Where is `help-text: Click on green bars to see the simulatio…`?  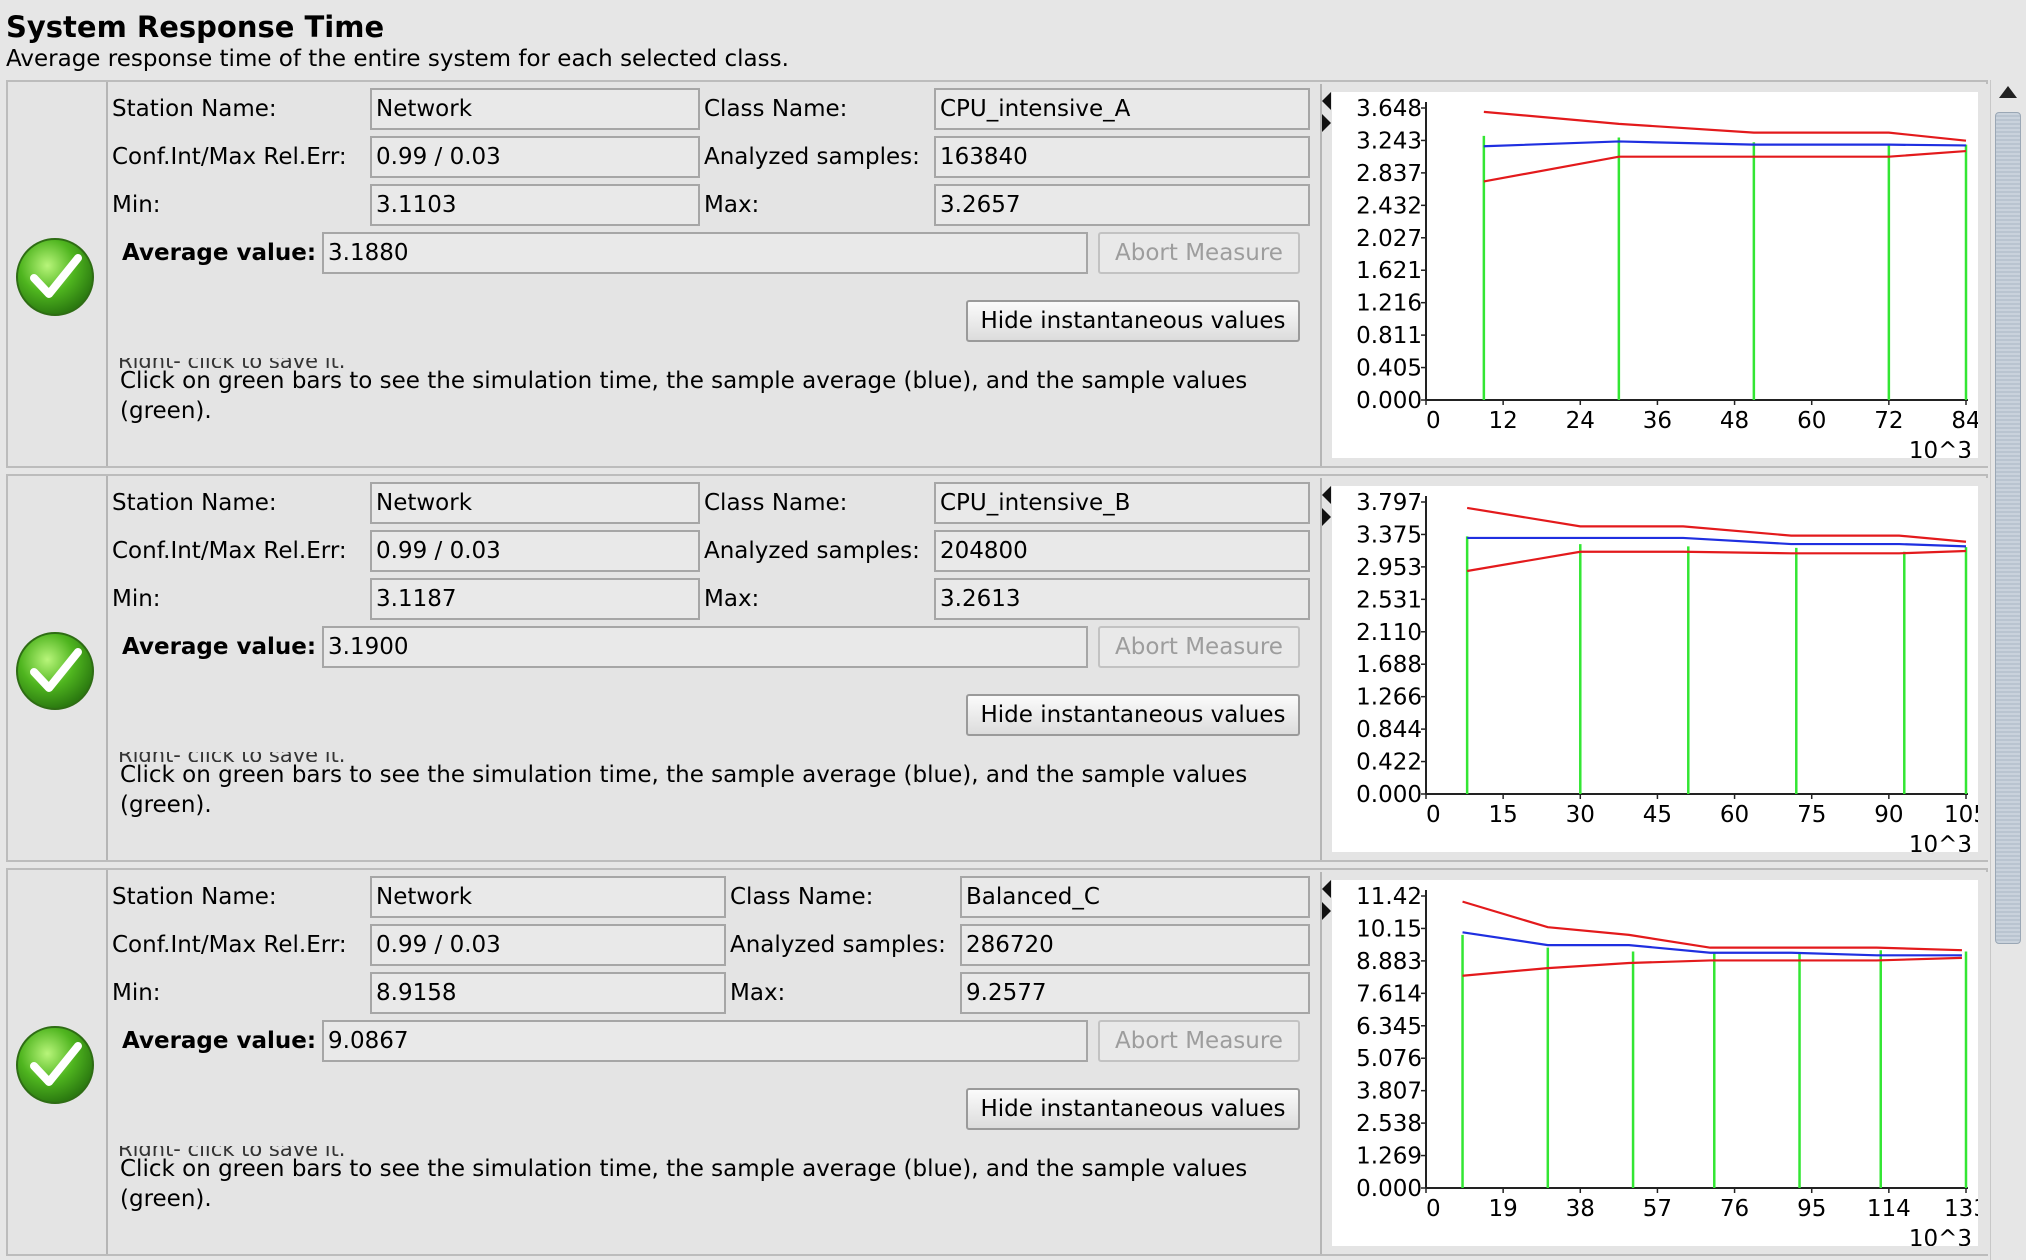 help-text: Click on green bars to see the simulatio… is located at coordinates (684, 1184).